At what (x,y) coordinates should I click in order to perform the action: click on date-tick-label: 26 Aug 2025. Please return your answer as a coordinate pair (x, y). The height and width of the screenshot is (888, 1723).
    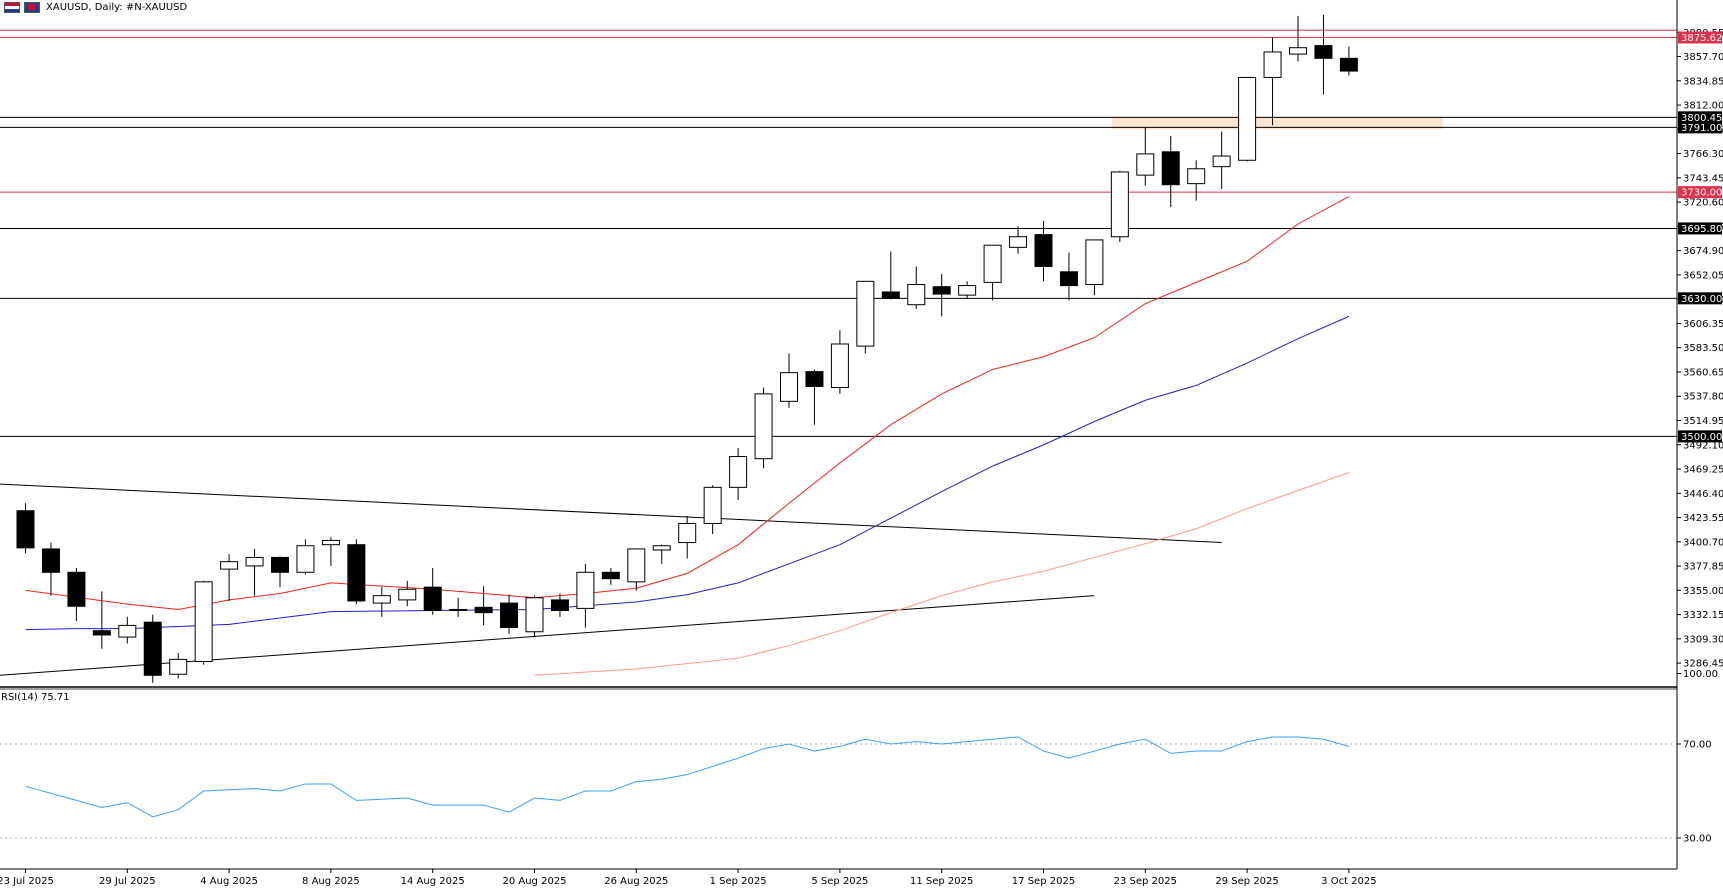
    Looking at the image, I should click on (636, 881).